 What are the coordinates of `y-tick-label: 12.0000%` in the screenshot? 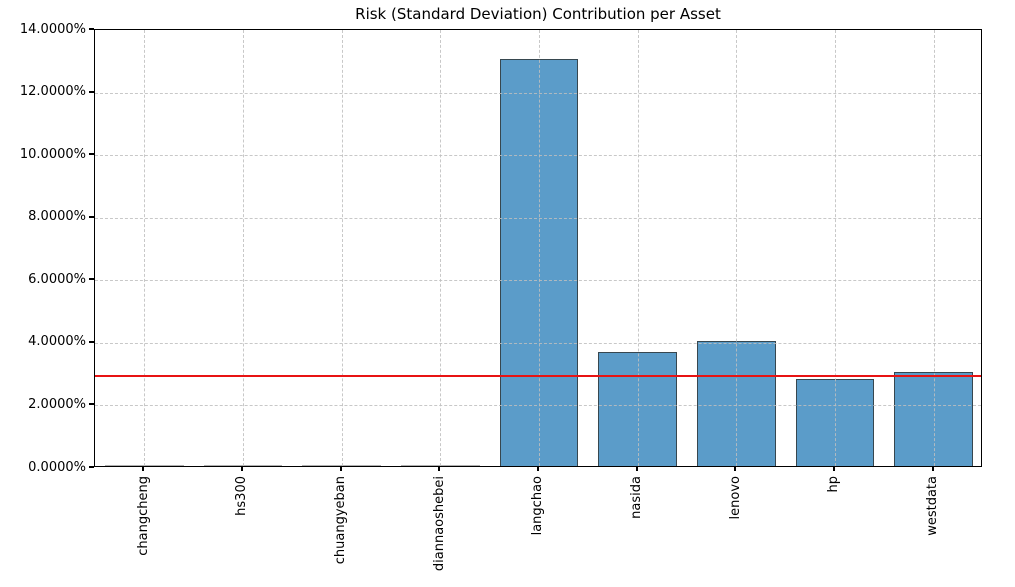 It's located at (52, 92).